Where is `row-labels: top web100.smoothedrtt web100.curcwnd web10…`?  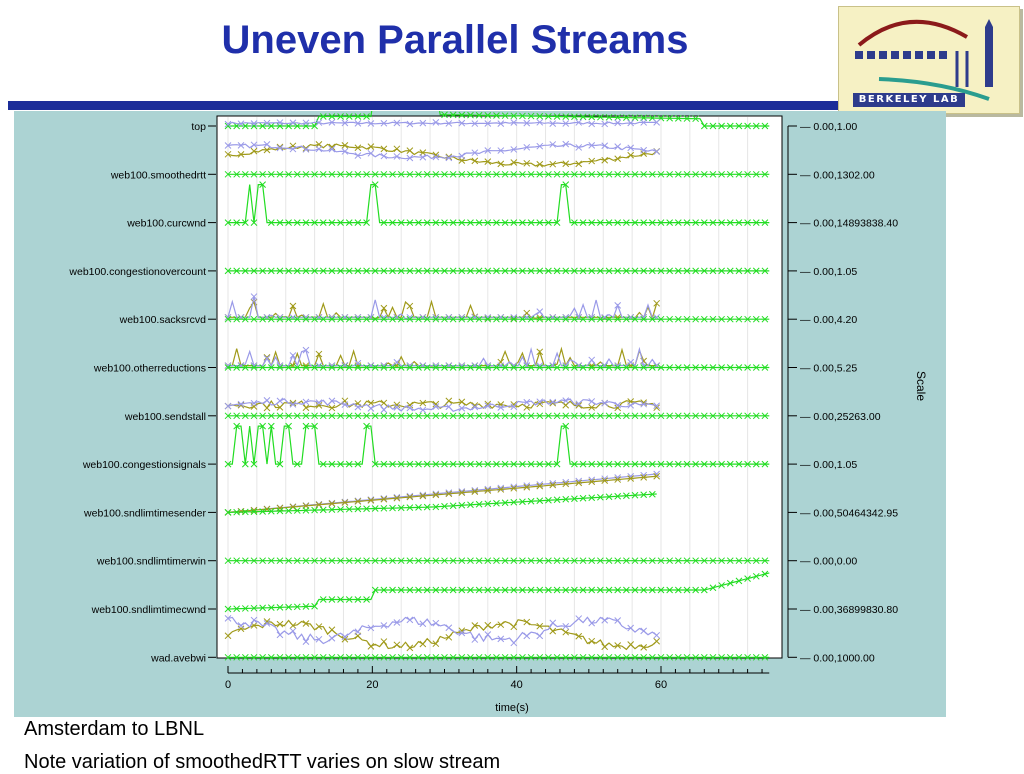
row-labels: top web100.smoothedrtt web100.curcwnd web10… is located at coordinates (142, 392).